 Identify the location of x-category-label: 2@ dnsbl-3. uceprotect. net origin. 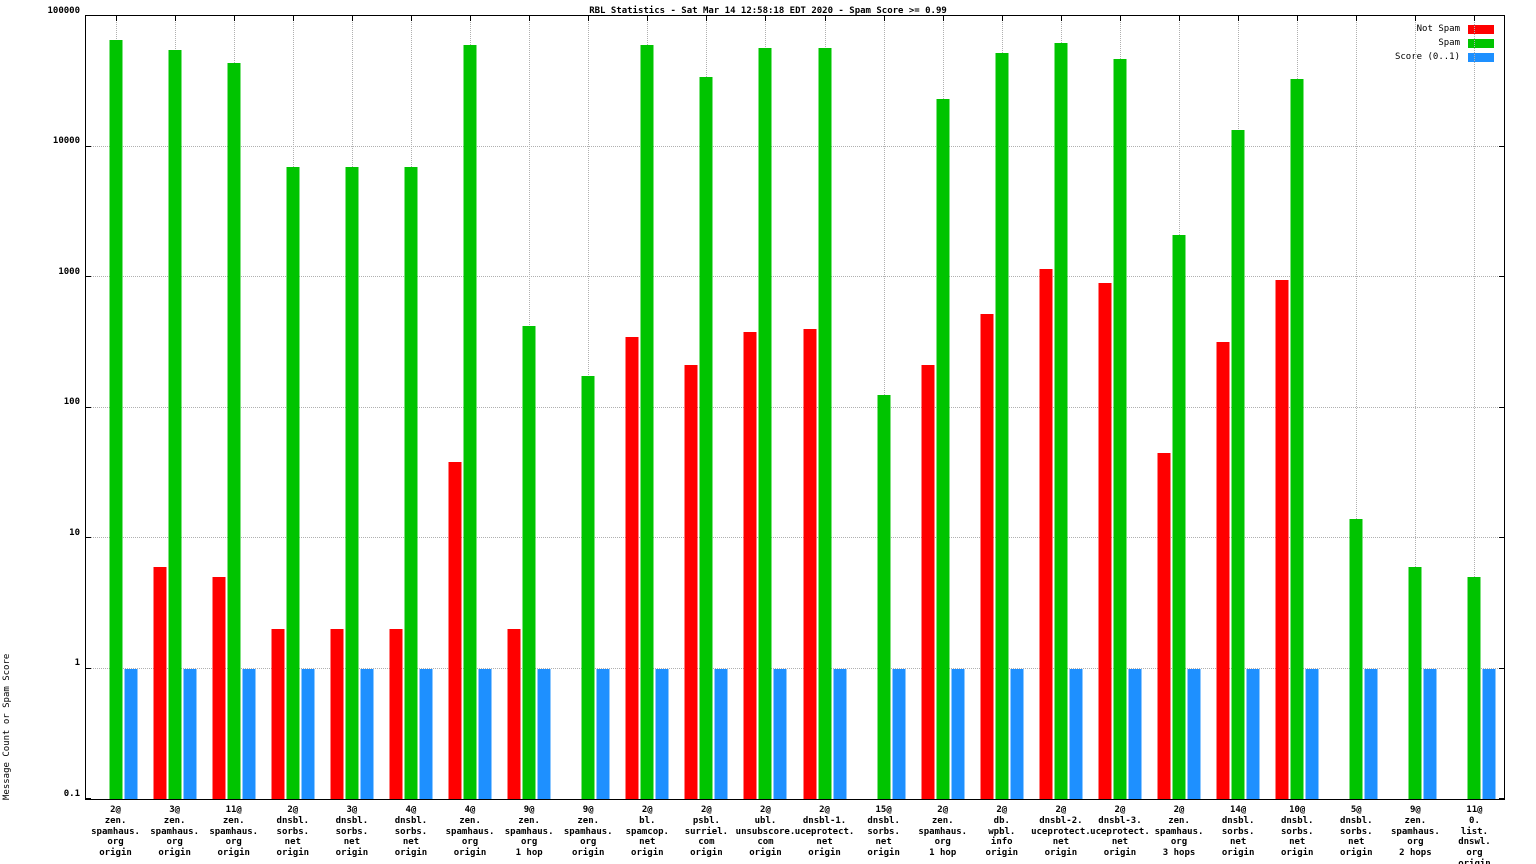
(1120, 832).